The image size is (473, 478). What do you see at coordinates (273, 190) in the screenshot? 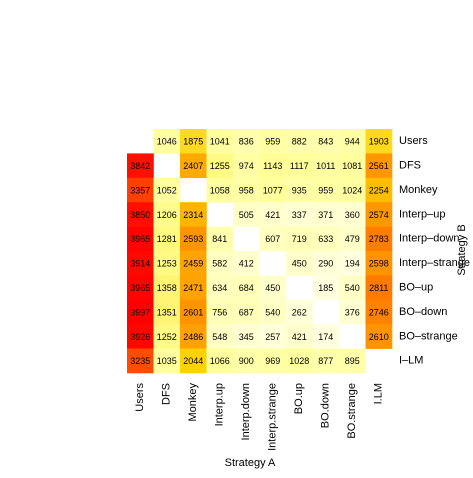
I see `cell-label: 1077` at bounding box center [273, 190].